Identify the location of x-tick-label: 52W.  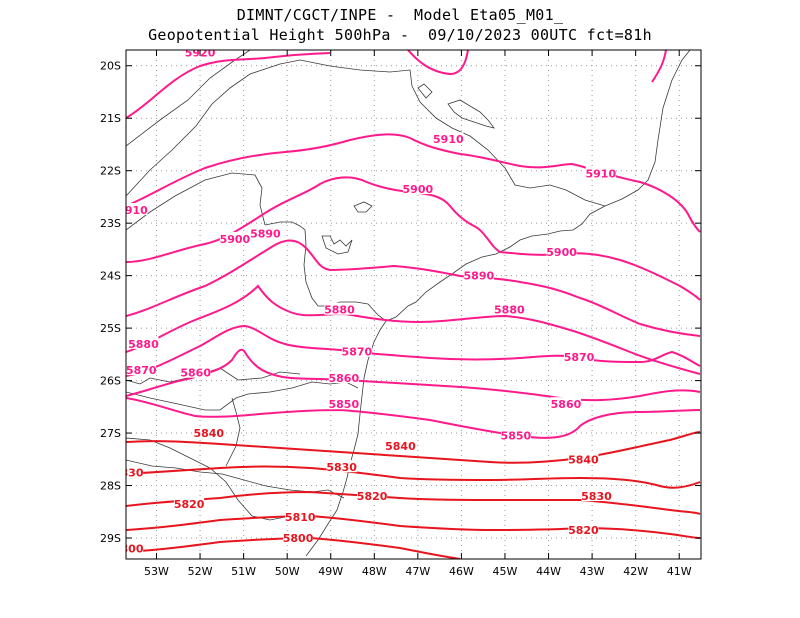
(200, 571).